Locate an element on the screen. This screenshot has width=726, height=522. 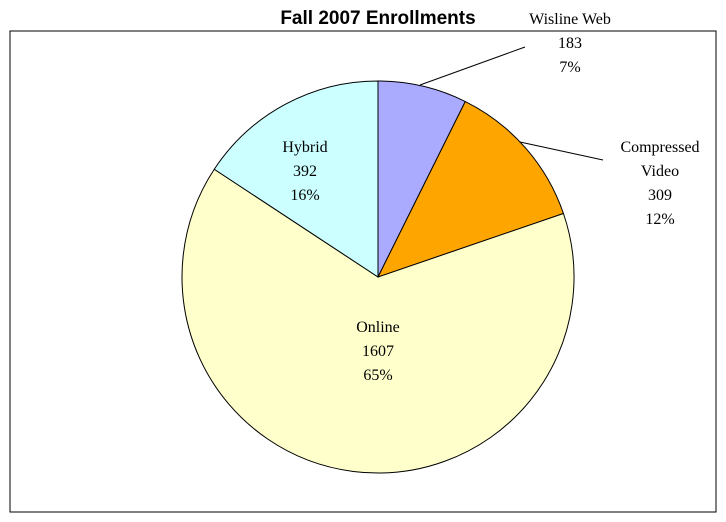
label-value: 1607 is located at coordinates (378, 351).